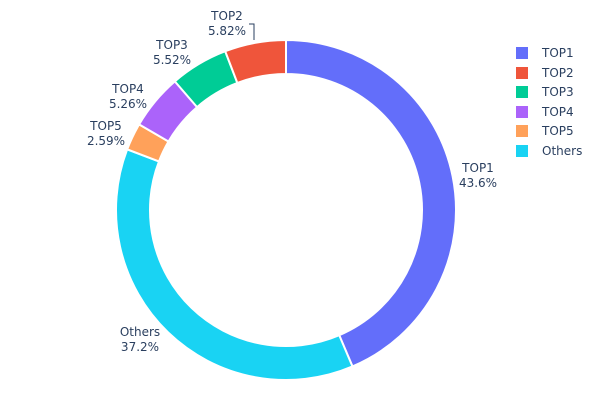 This screenshot has height=400, width=600. I want to click on legend-label: TOP3, so click(558, 92).